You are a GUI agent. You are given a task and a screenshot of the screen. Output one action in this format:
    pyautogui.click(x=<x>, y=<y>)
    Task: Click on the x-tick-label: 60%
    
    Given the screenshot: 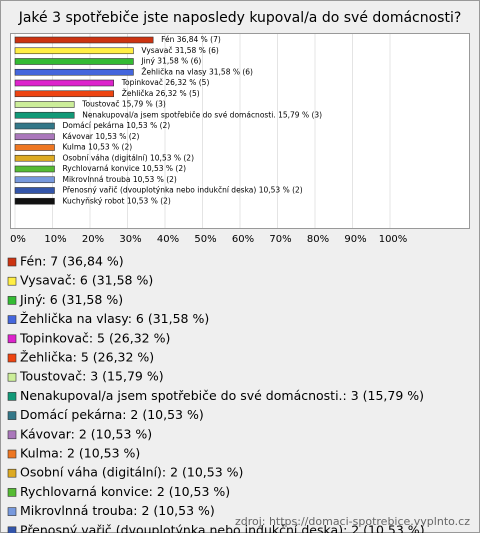 What is the action you would take?
    pyautogui.click(x=243, y=239)
    